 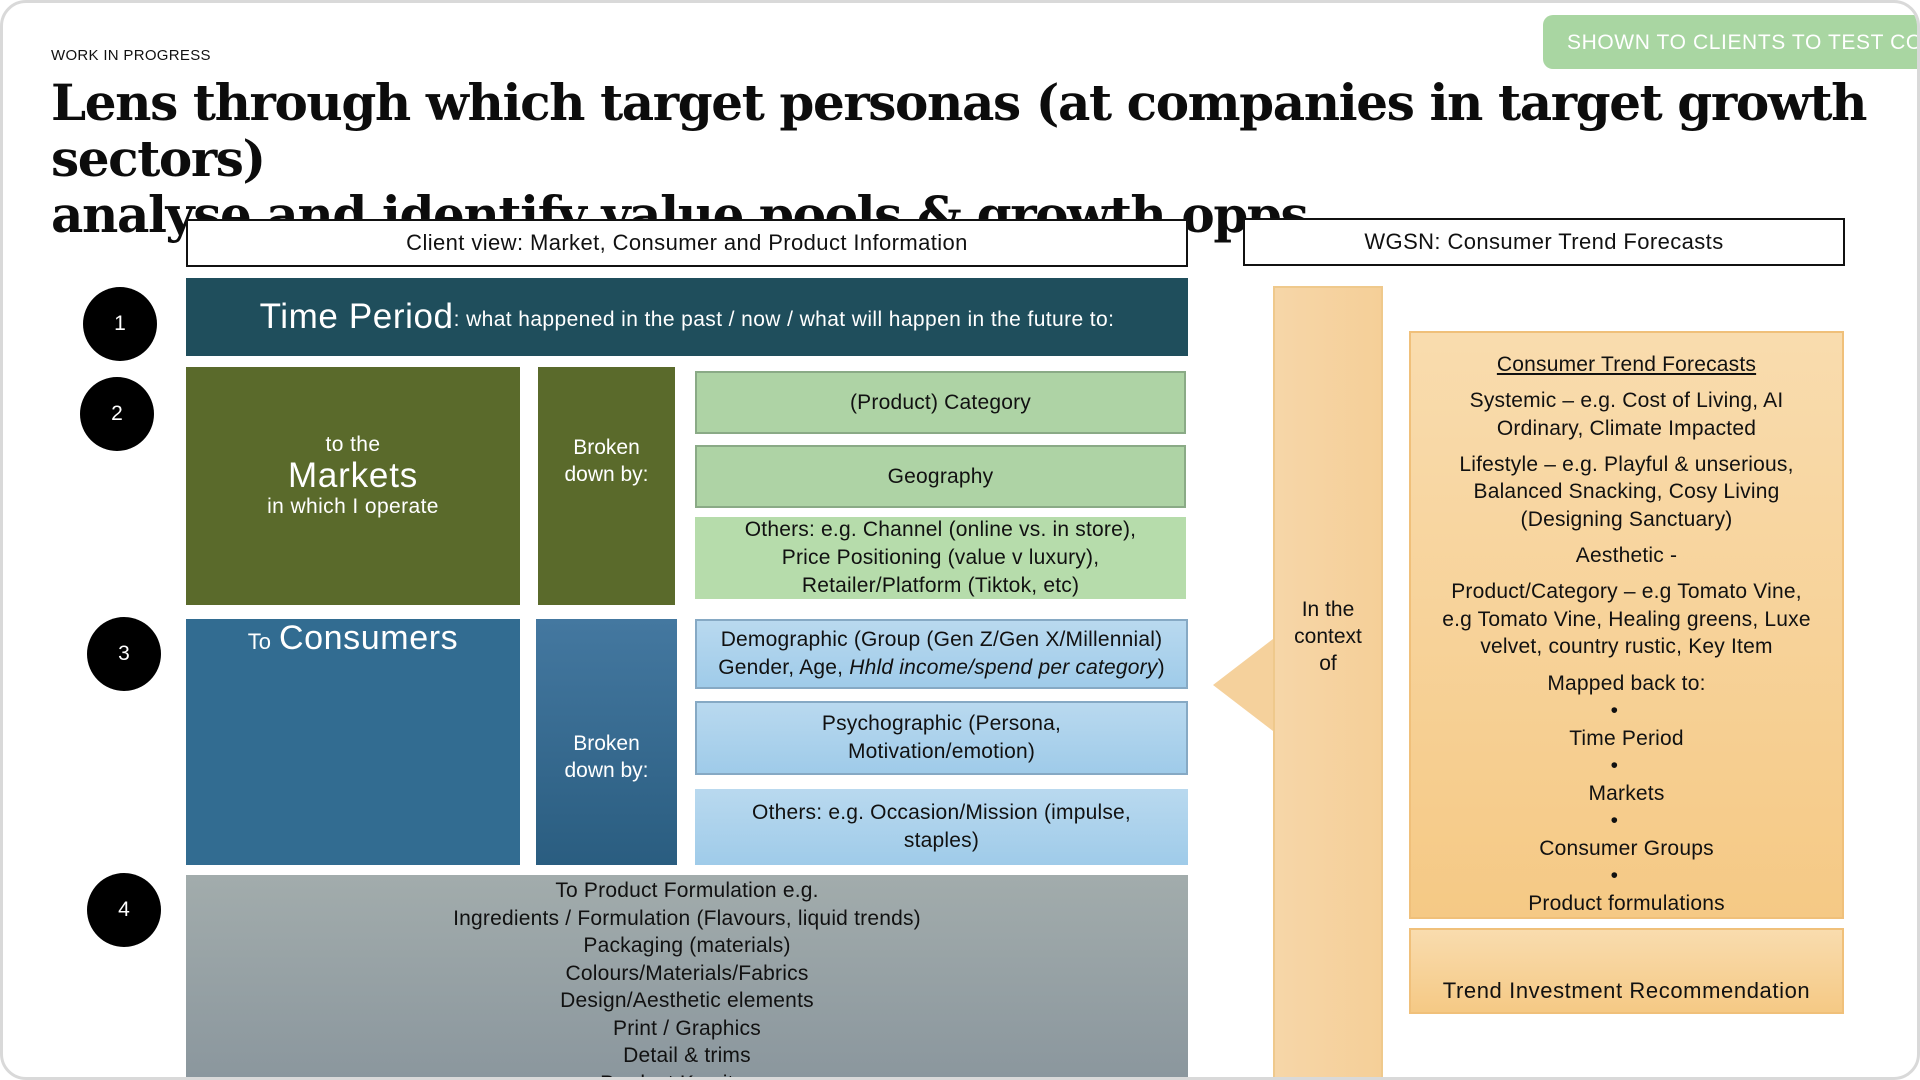 What do you see at coordinates (124, 910) in the screenshot?
I see `step-4-marker: 4` at bounding box center [124, 910].